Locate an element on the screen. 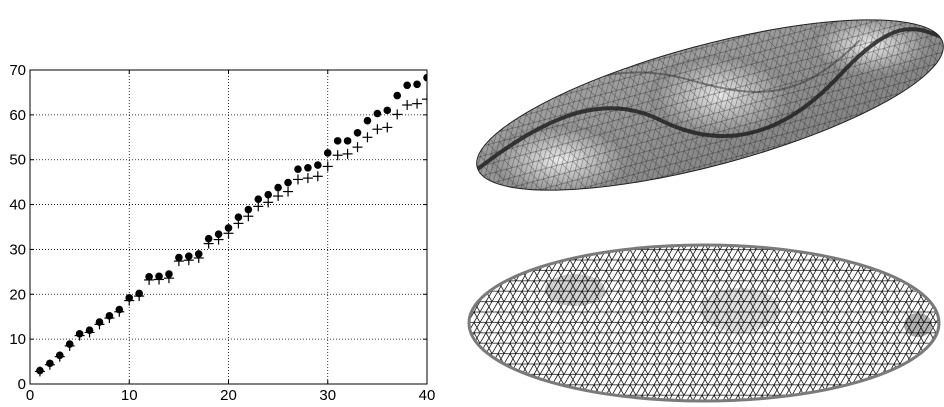  x-tick-label: 10 is located at coordinates (129, 395).